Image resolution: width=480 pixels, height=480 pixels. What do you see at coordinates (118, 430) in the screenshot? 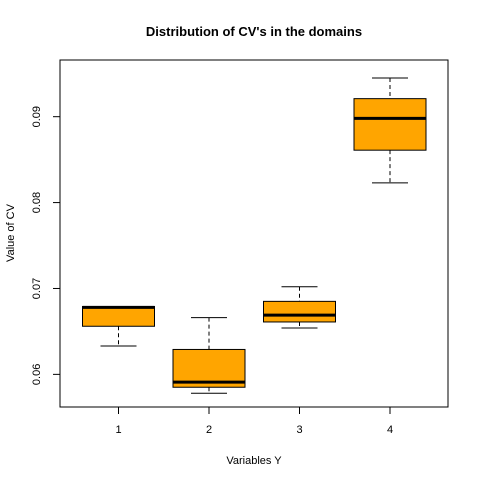
I see `x-tick-label: 1` at bounding box center [118, 430].